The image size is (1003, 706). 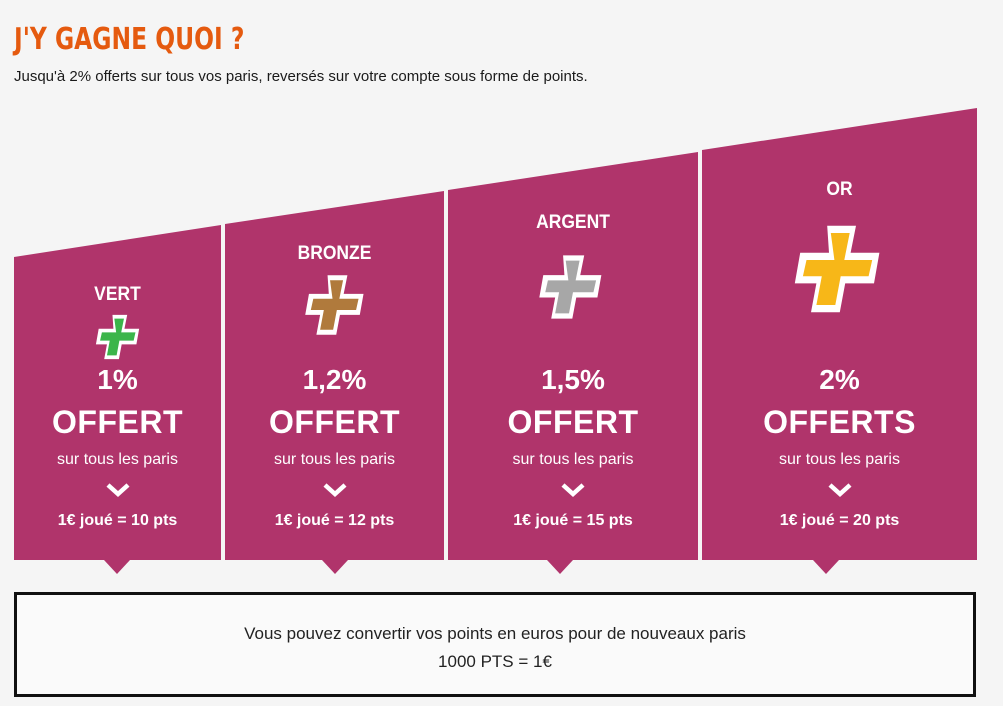 I want to click on tier-percent: 2%, so click(x=839, y=379).